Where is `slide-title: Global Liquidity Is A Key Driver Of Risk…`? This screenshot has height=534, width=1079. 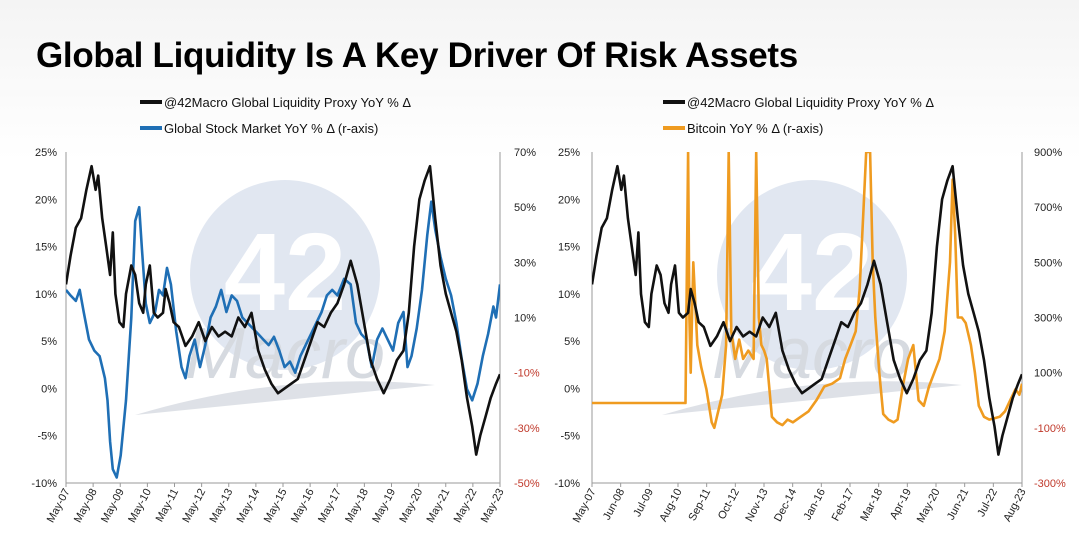
slide-title: Global Liquidity Is A Key Driver Of Risk… is located at coordinates (417, 55).